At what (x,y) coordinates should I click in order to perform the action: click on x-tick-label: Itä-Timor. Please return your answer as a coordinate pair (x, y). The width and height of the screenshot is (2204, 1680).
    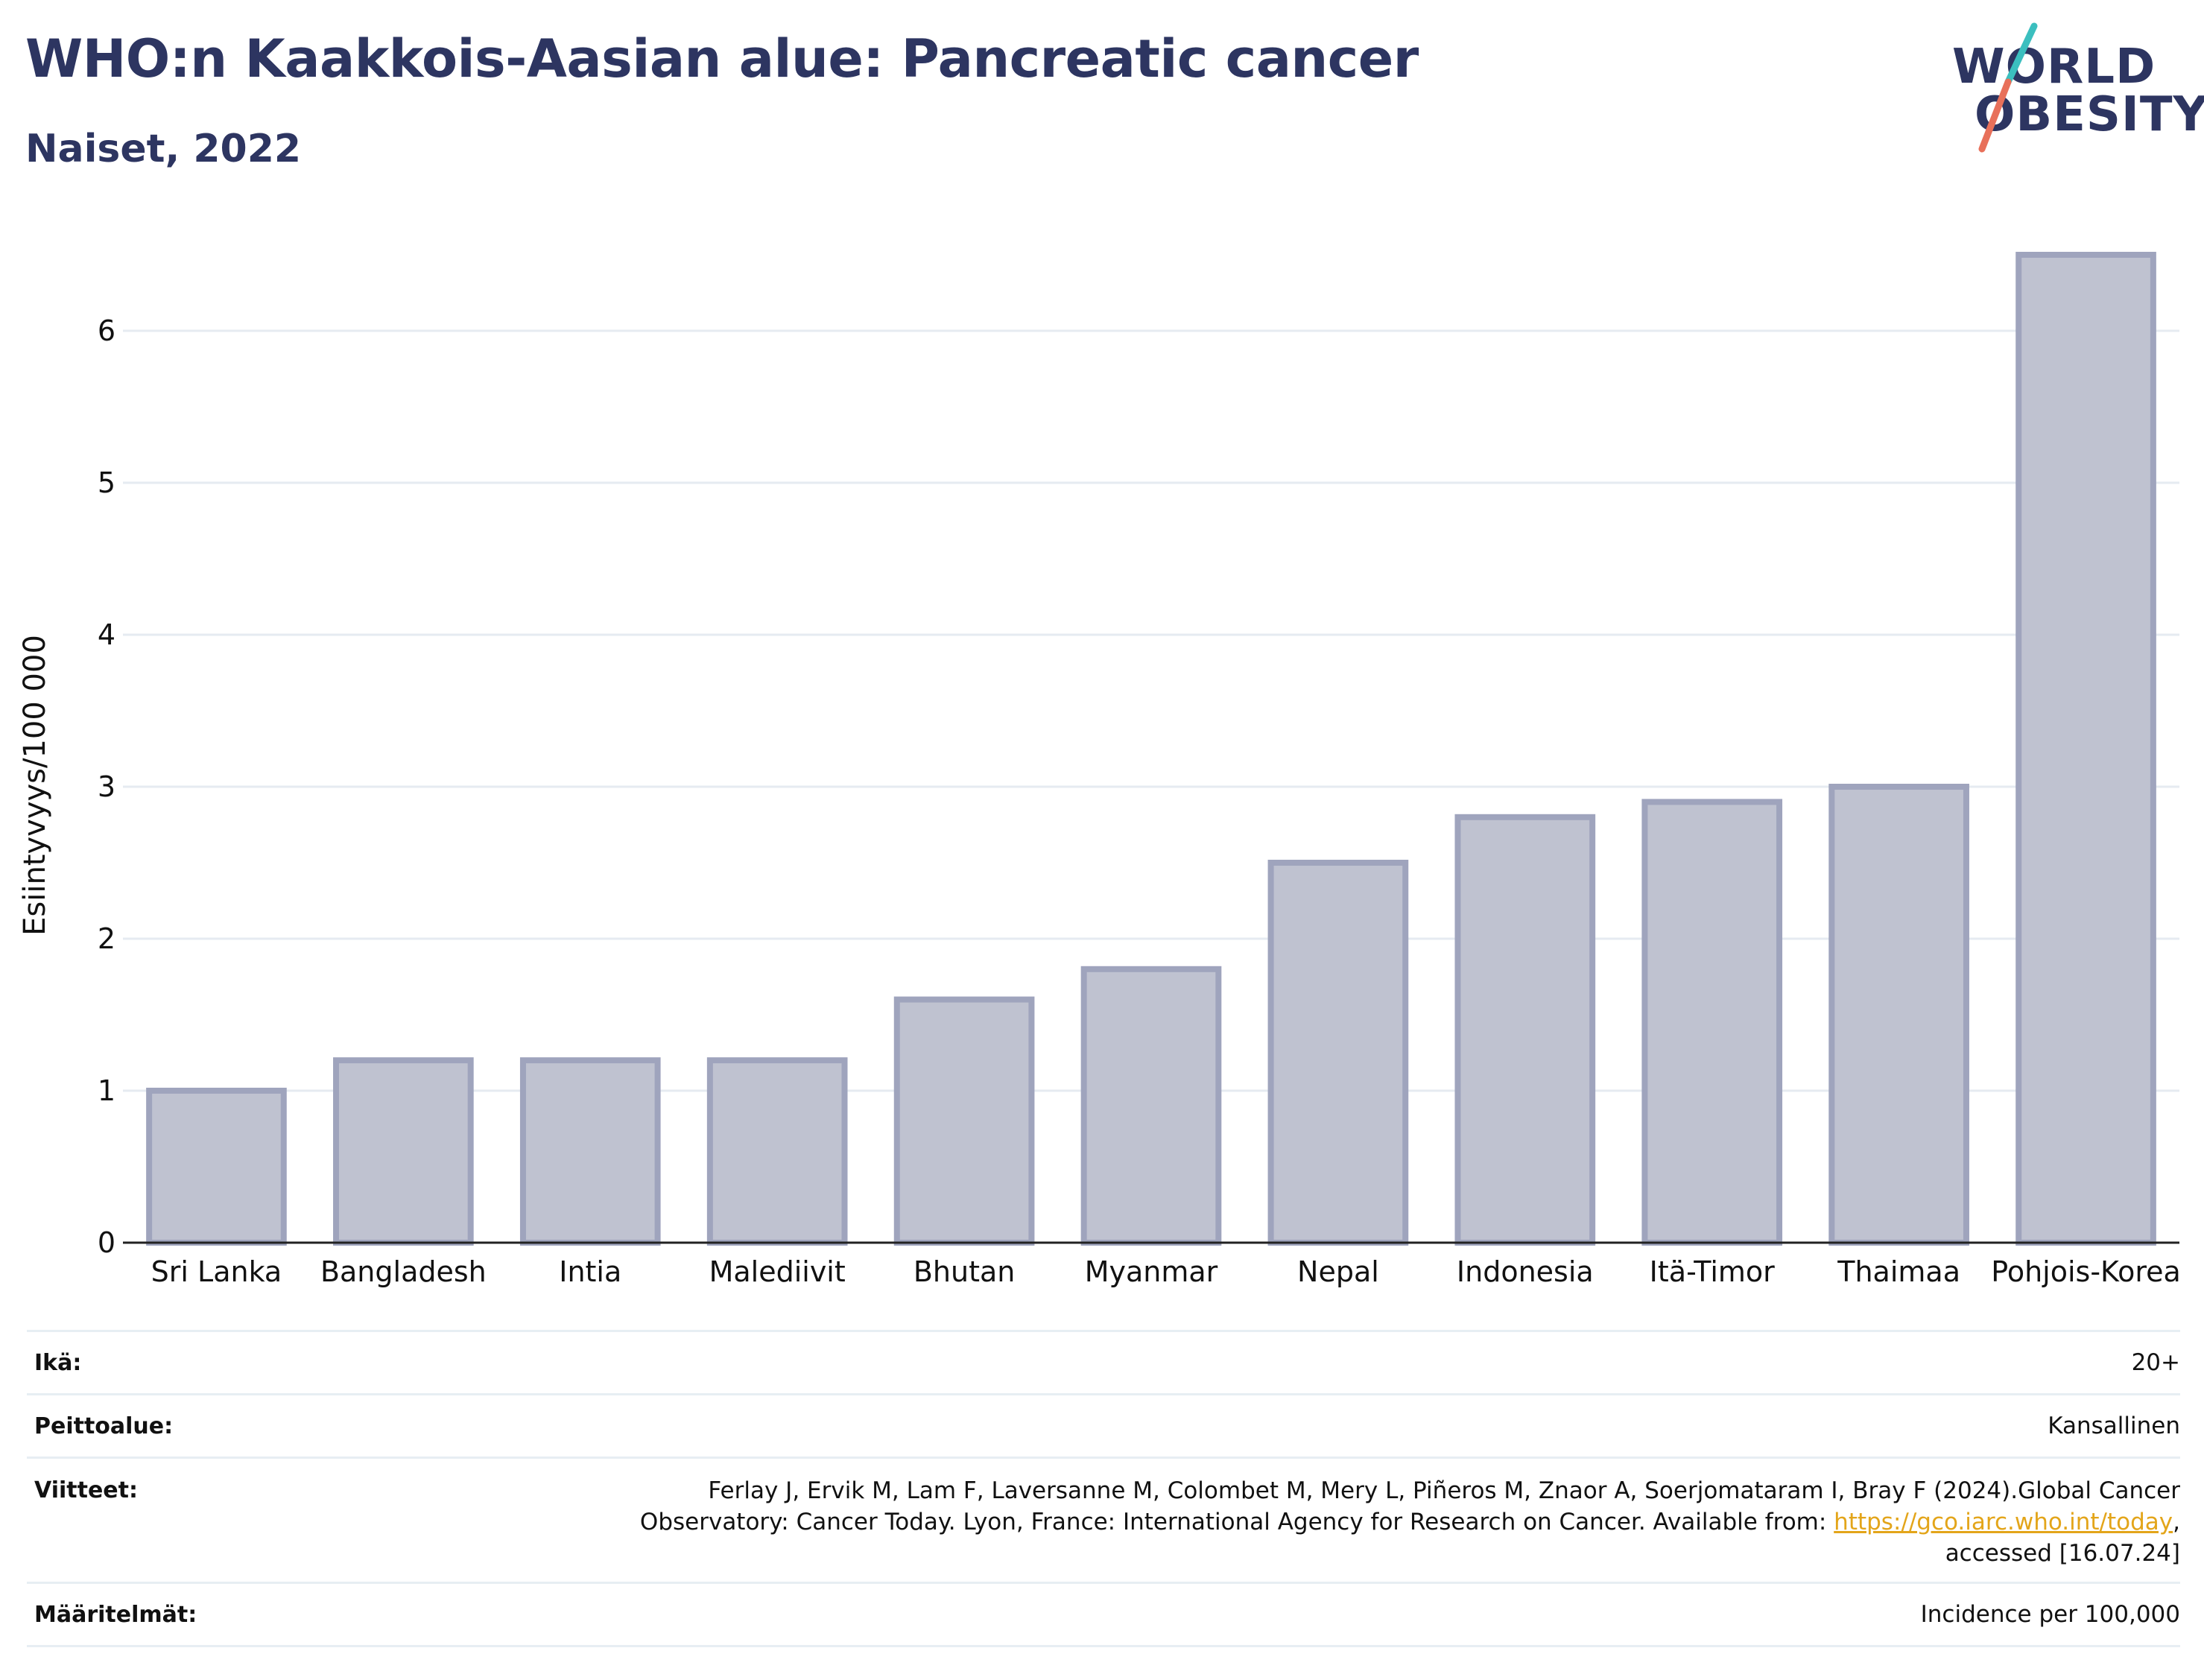
    Looking at the image, I should click on (1712, 1271).